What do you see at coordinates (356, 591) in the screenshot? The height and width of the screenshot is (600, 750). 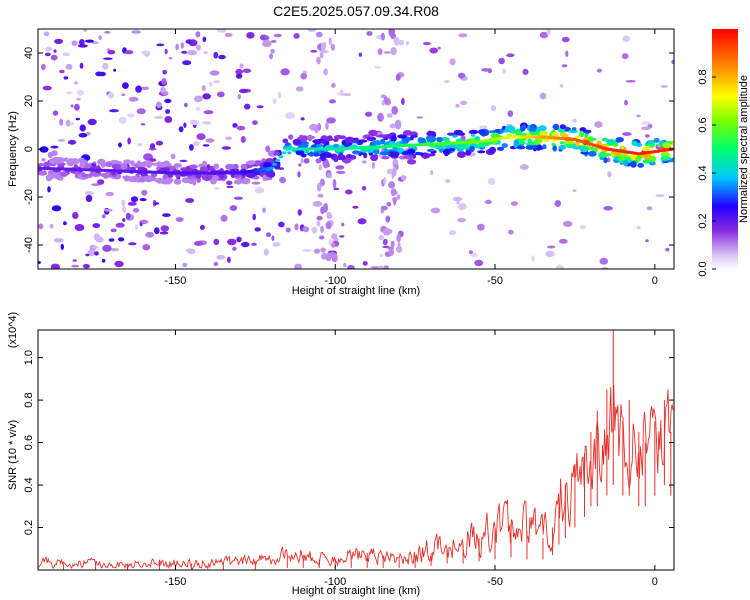 I see `snr-x-label: Height of straight line (km)` at bounding box center [356, 591].